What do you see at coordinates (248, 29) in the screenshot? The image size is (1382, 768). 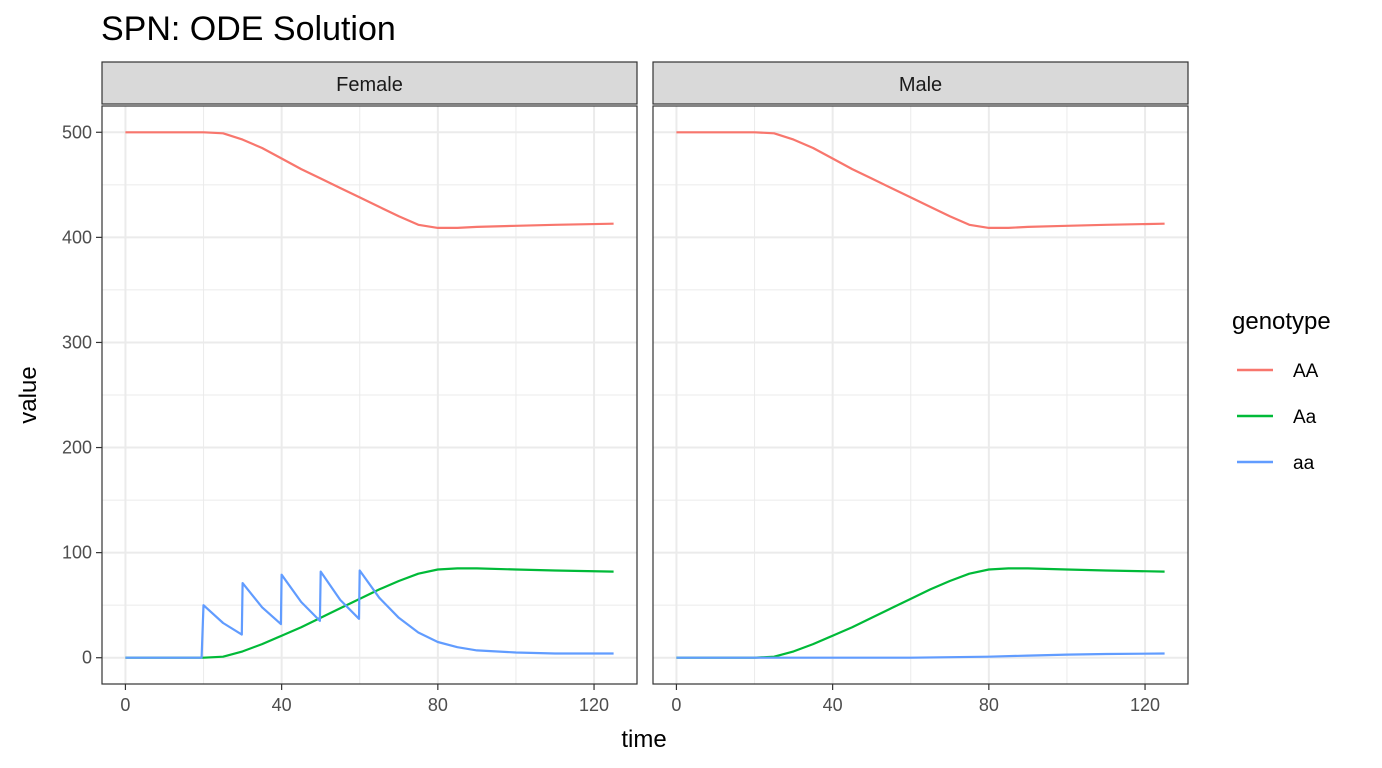 I see `chart-title: SPN: ODE Solution` at bounding box center [248, 29].